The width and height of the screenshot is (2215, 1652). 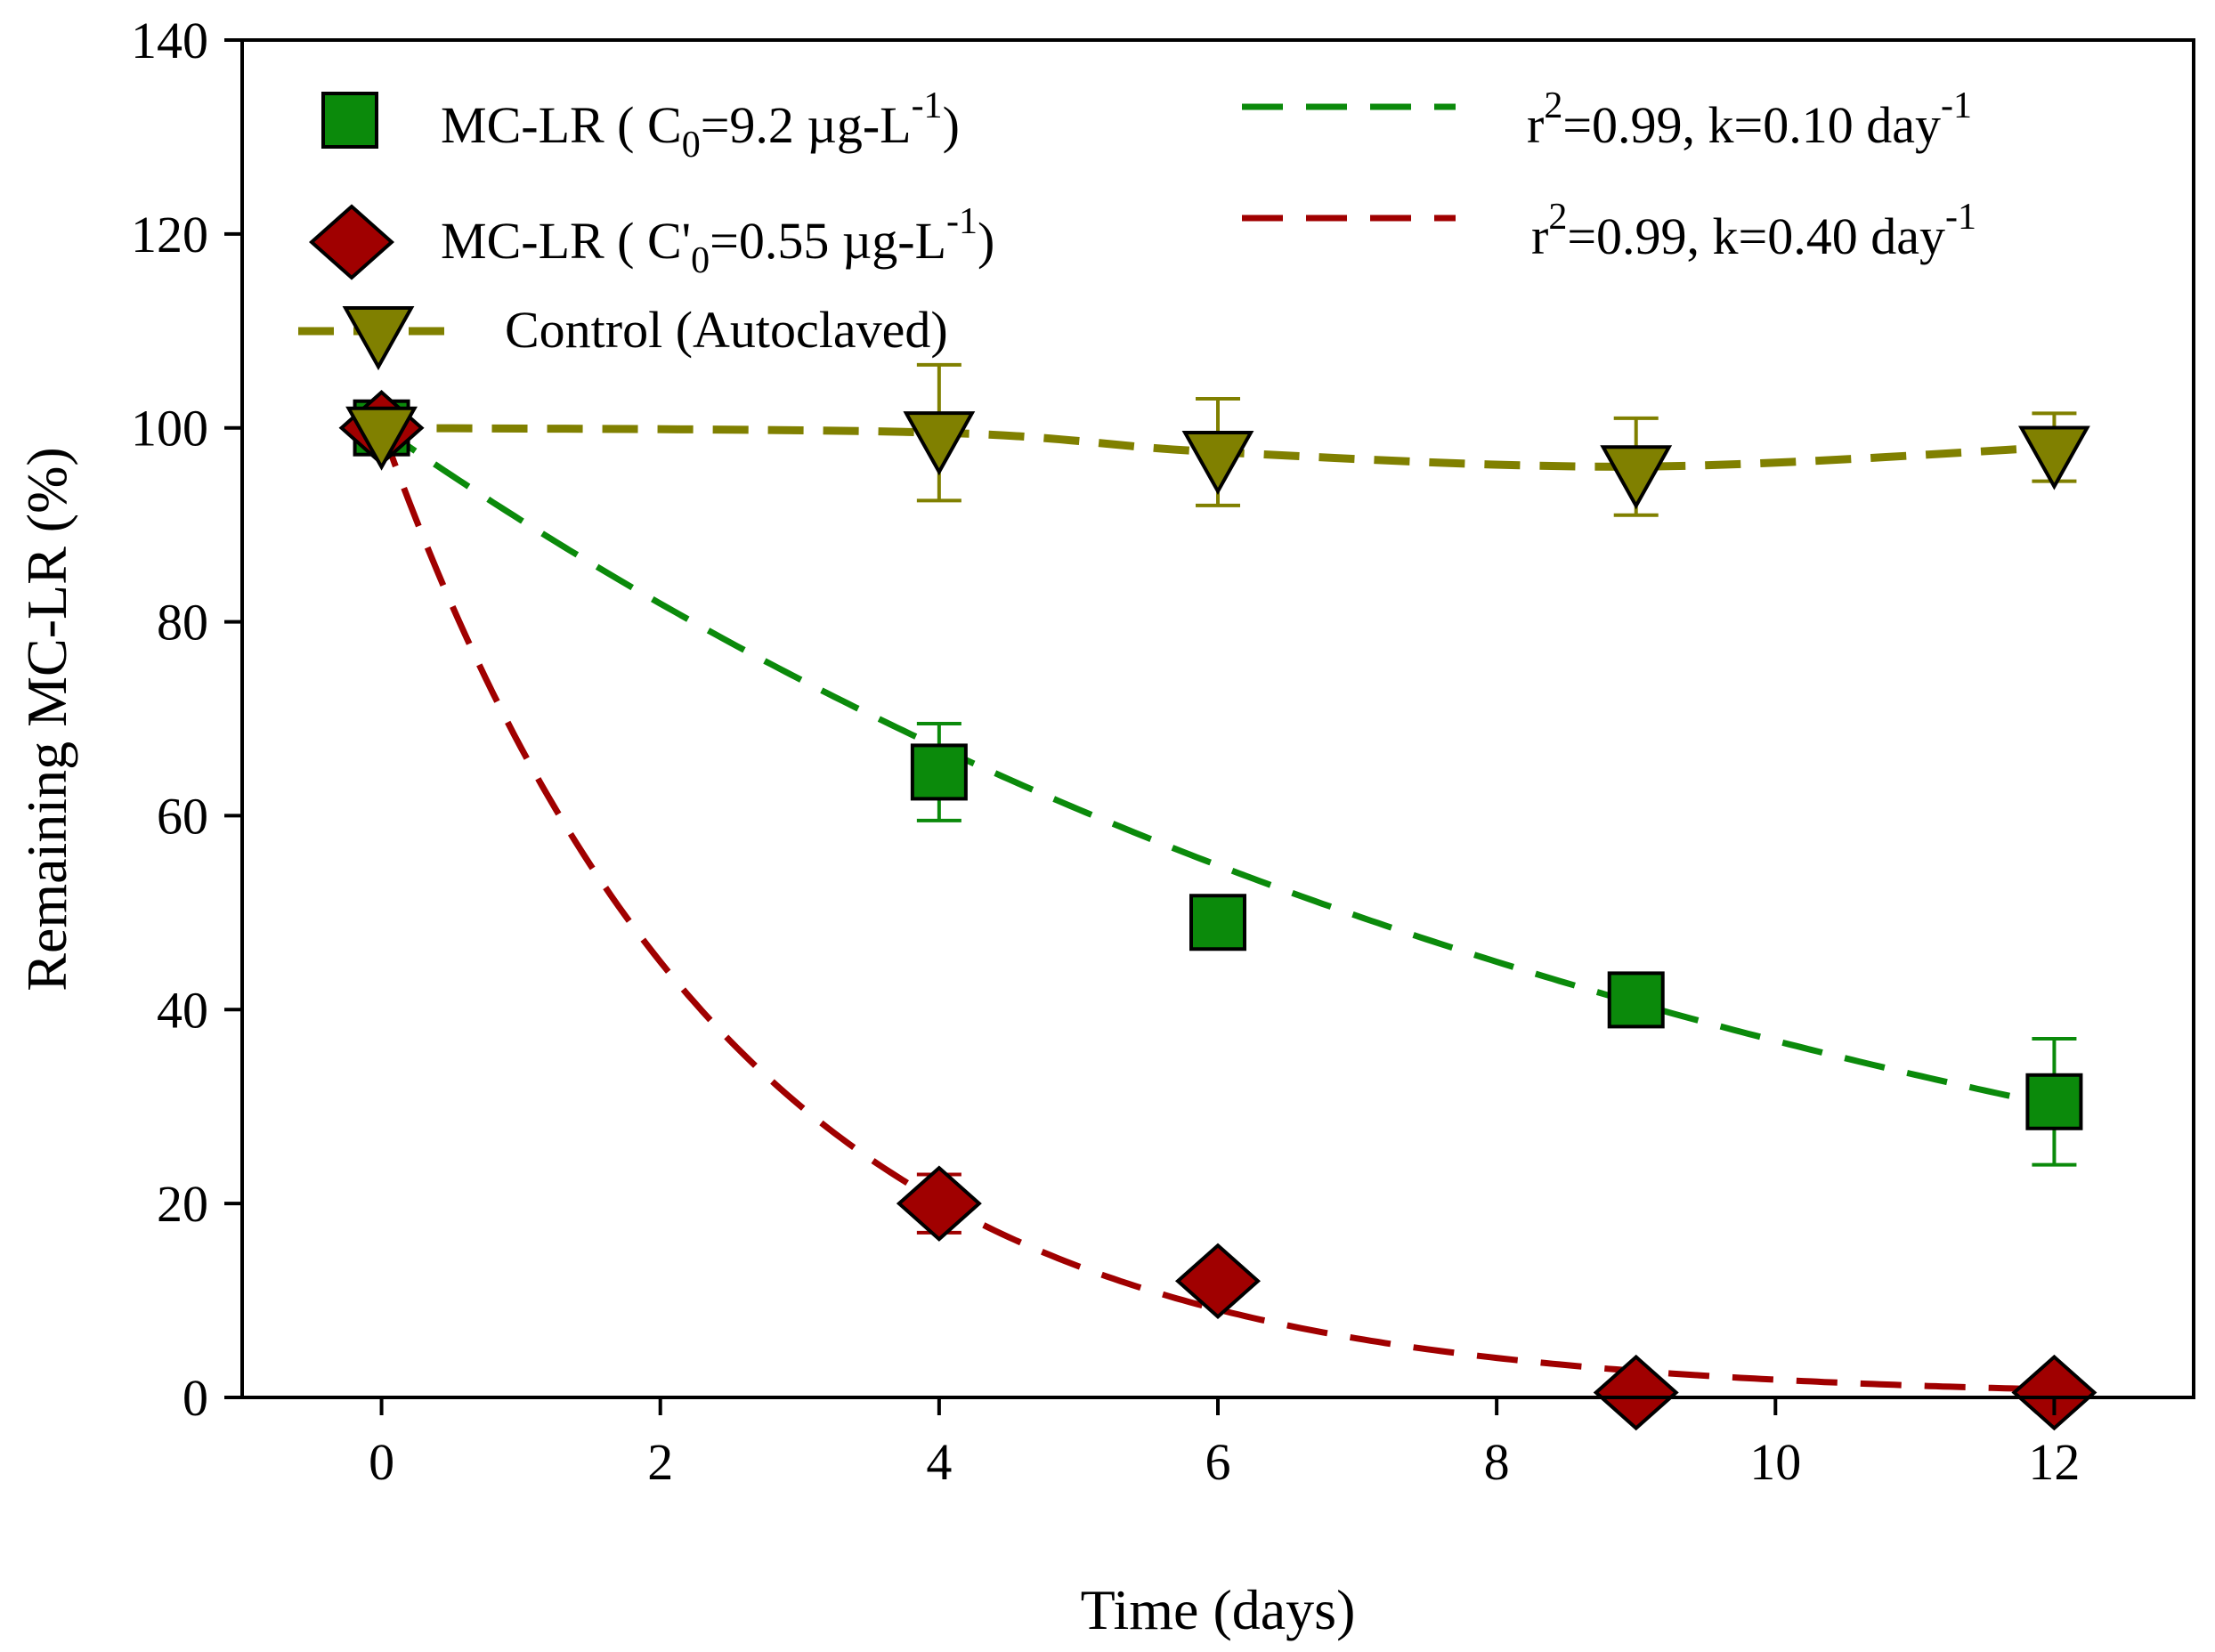 What do you see at coordinates (169, 234) in the screenshot?
I see `y-tick-label: 120` at bounding box center [169, 234].